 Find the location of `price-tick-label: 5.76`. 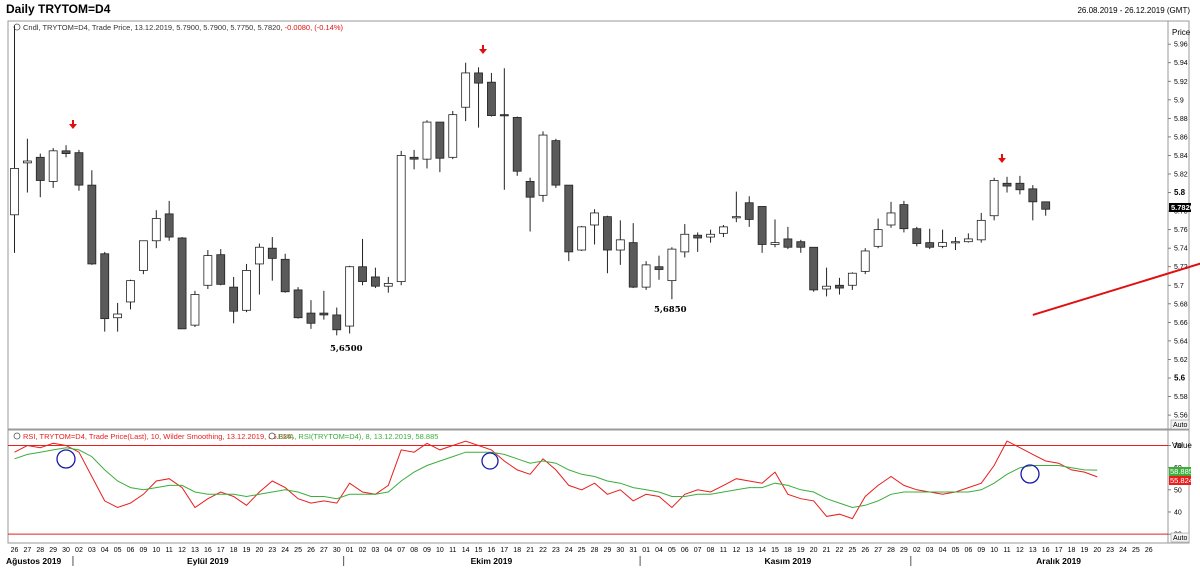

price-tick-label: 5.76 is located at coordinates (1181, 230).